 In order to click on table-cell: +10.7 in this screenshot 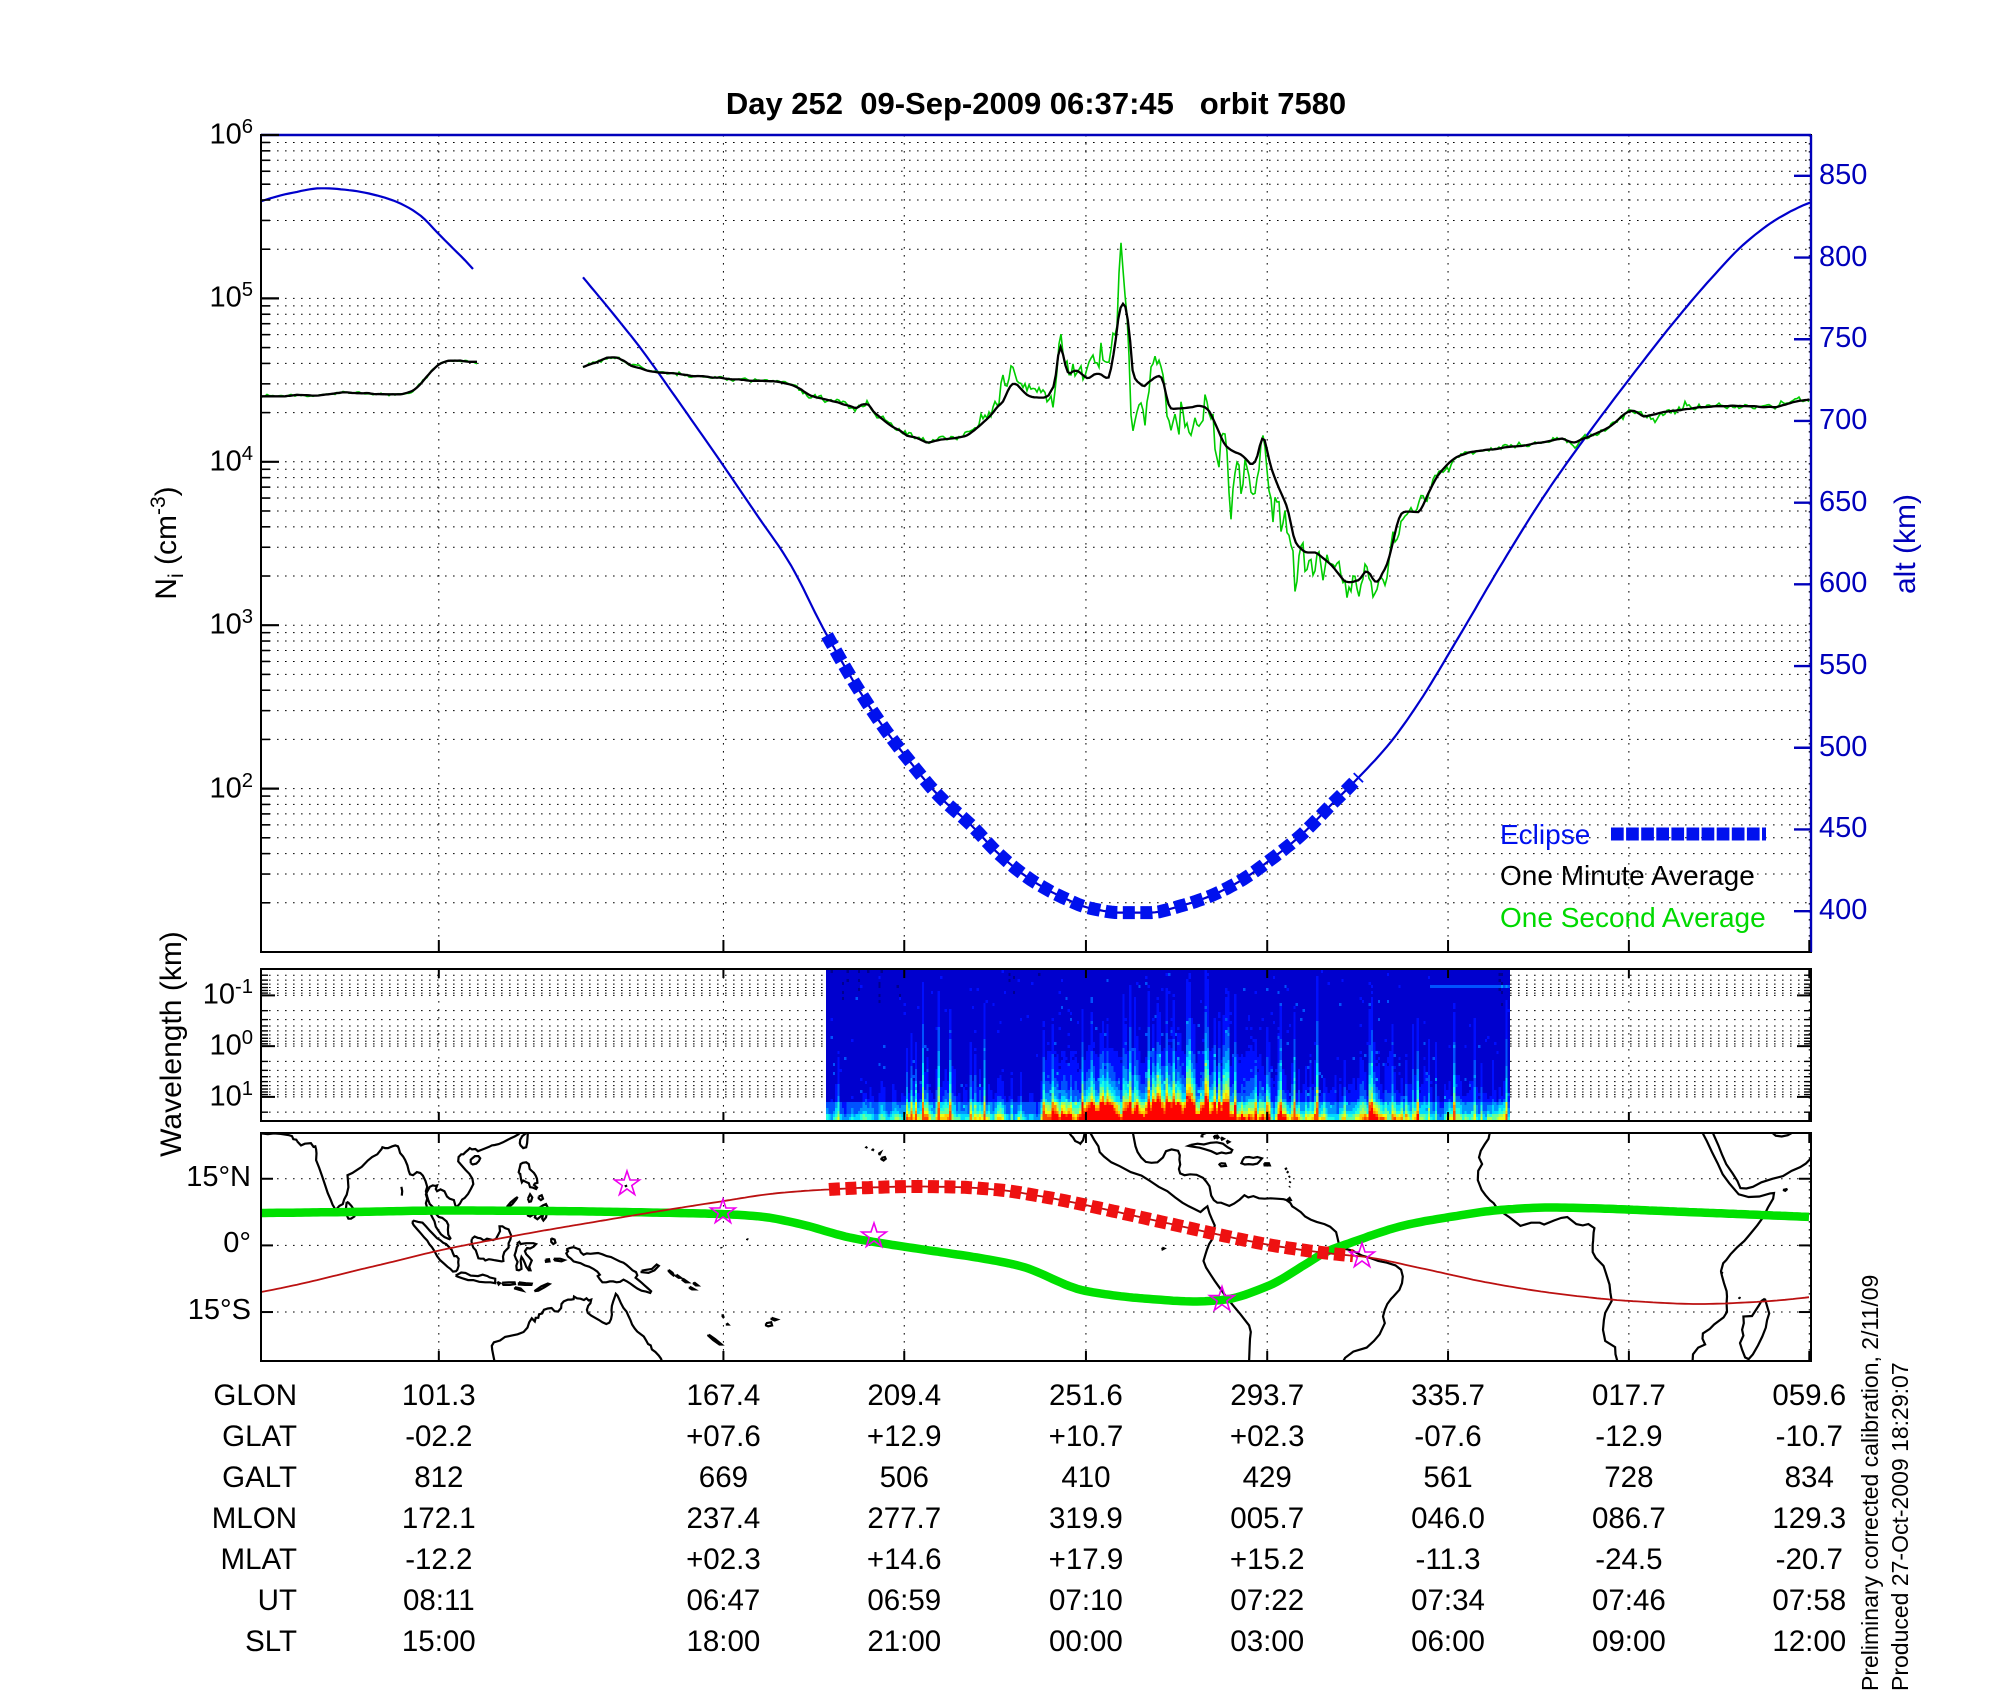, I will do `click(1086, 1436)`.